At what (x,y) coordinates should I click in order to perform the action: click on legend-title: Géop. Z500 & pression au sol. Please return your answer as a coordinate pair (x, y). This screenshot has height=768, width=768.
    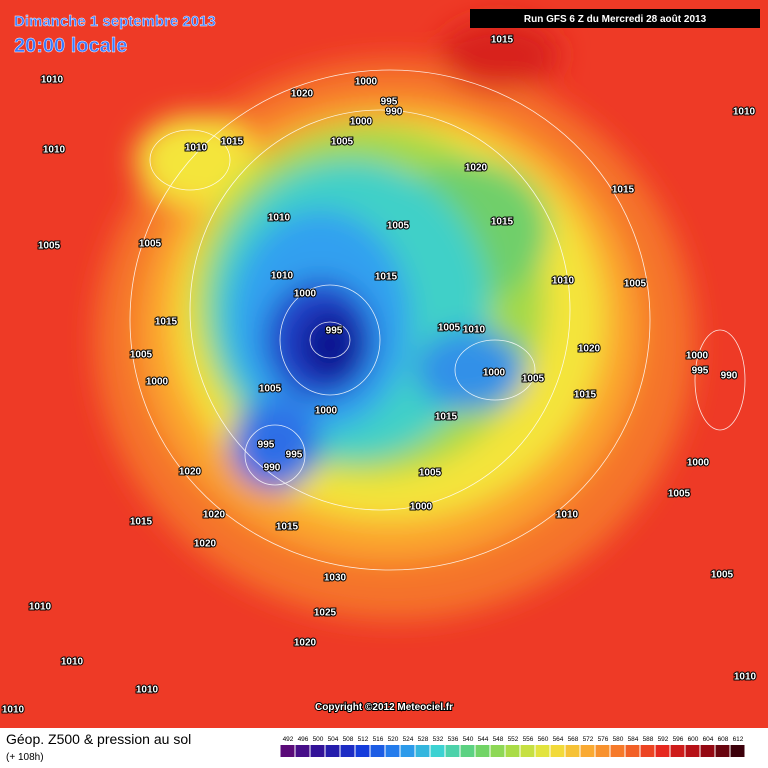
    Looking at the image, I should click on (98, 739).